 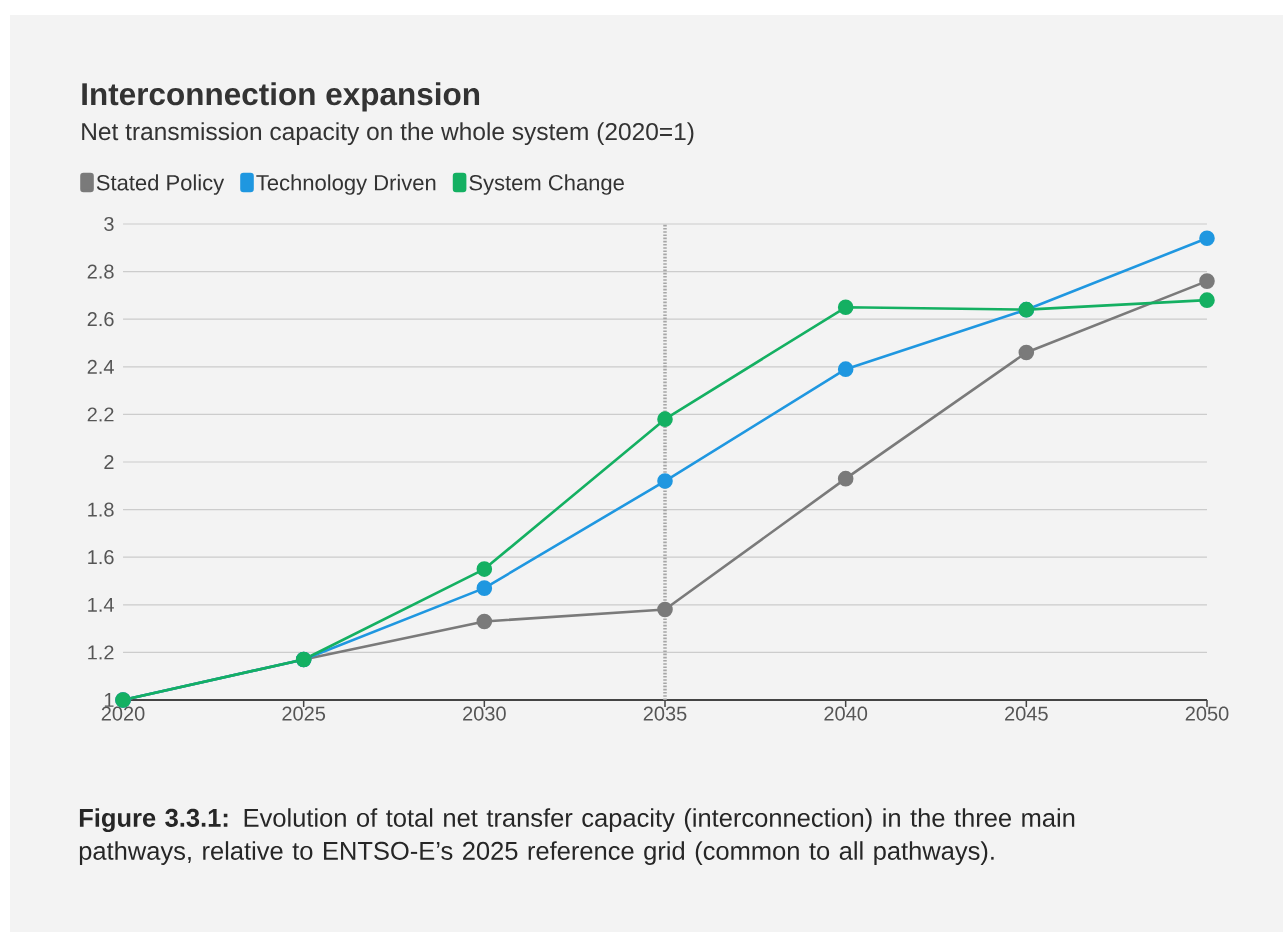 I want to click on x-tick-label: 2050, so click(x=1207, y=713).